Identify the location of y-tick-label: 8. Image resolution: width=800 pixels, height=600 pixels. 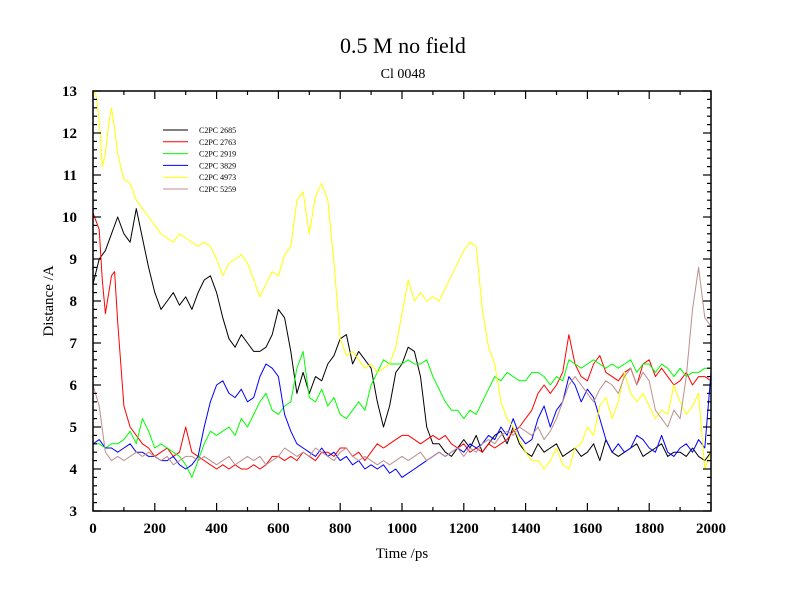
(74, 302).